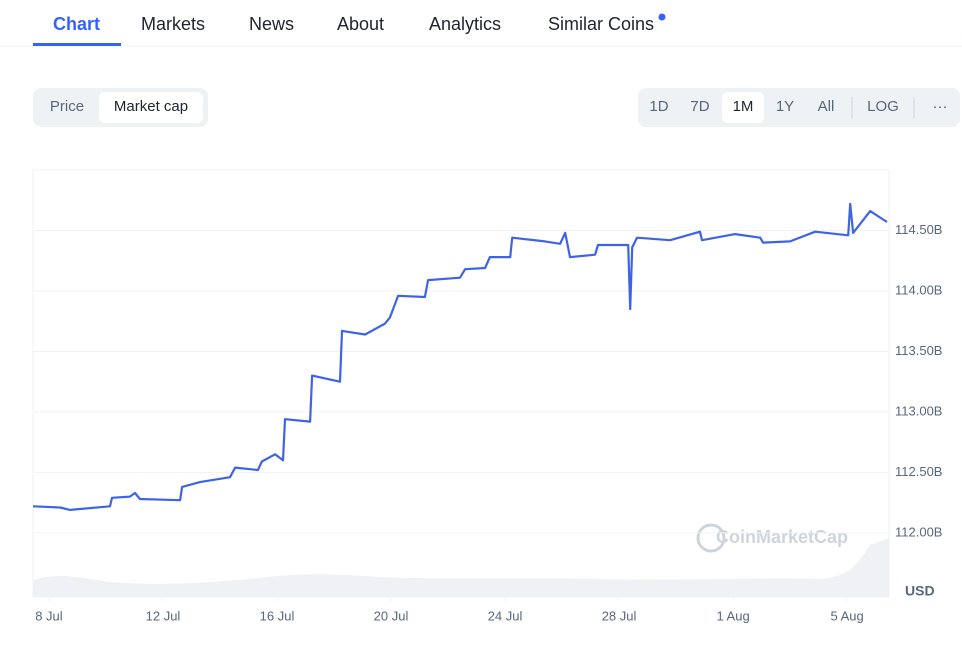 The image size is (962, 650). I want to click on watermark: CoinMarketCap, so click(782, 537).